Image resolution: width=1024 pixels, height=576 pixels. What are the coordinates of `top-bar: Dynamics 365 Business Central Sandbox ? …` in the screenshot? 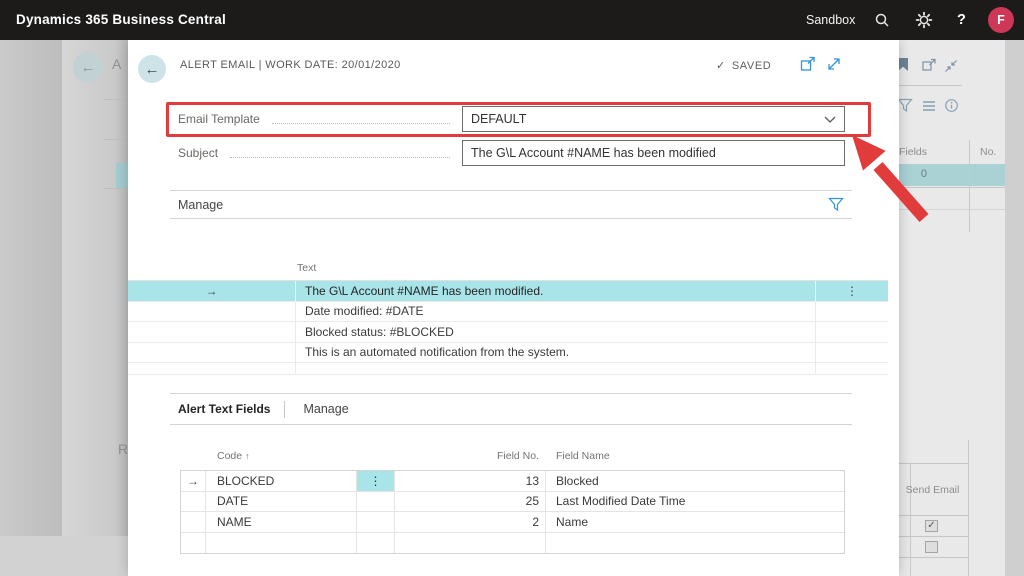 It's located at (512, 20).